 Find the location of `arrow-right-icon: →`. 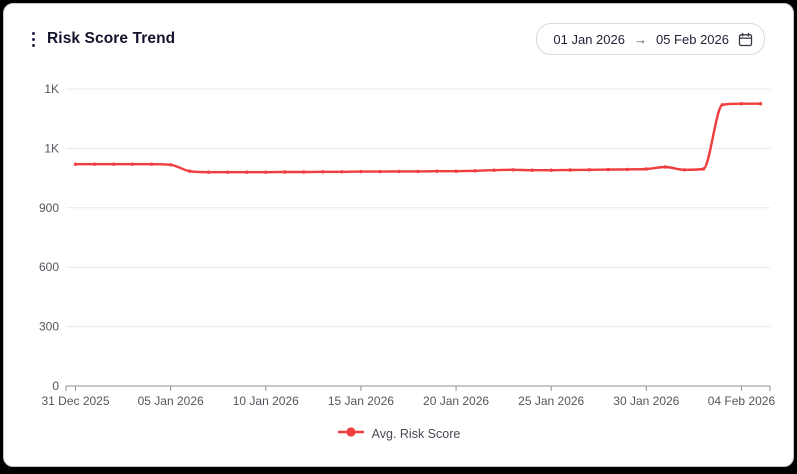

arrow-right-icon: → is located at coordinates (640, 39).